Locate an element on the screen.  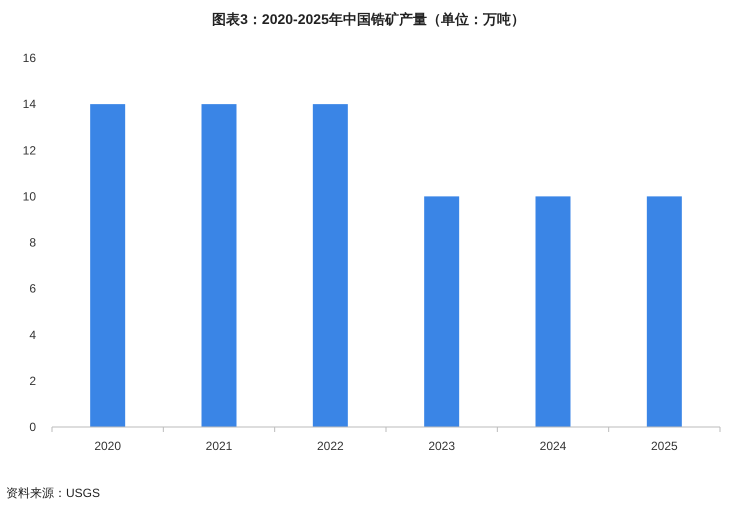
y-tick-label: 14 is located at coordinates (29, 104).